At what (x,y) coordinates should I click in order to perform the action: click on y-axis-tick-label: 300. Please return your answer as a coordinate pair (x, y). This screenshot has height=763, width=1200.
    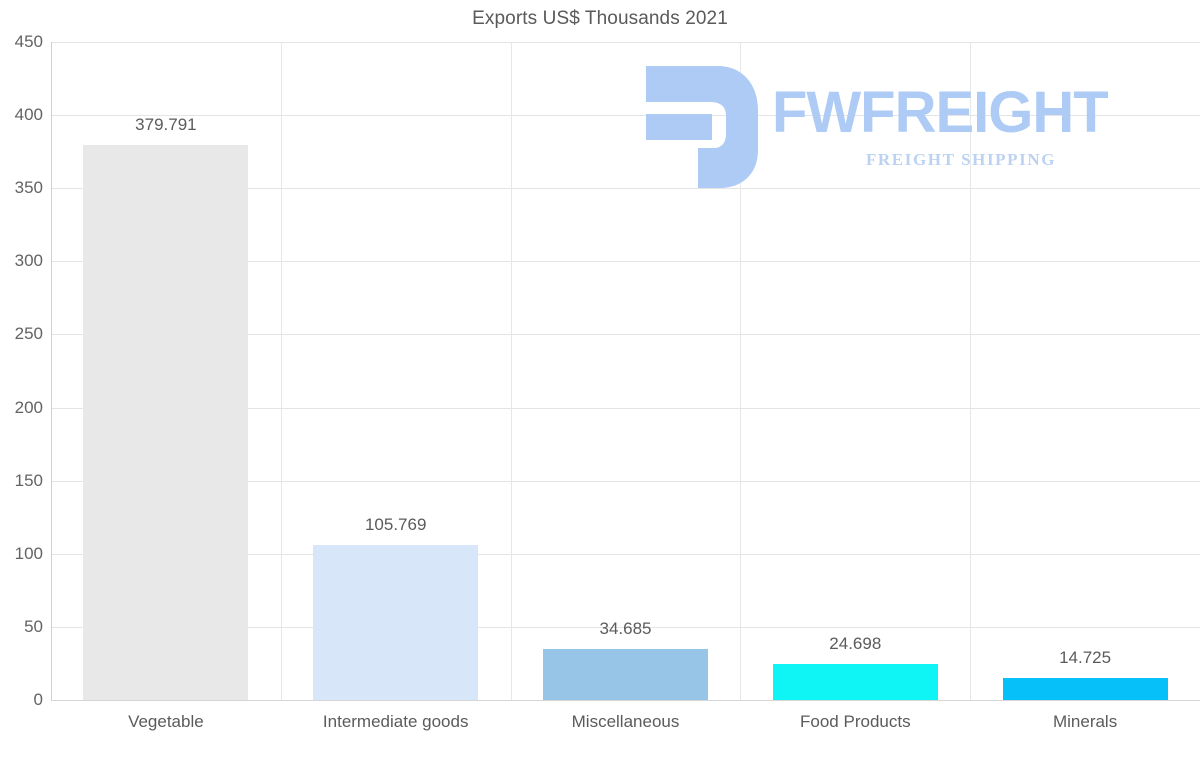
    Looking at the image, I should click on (28, 261).